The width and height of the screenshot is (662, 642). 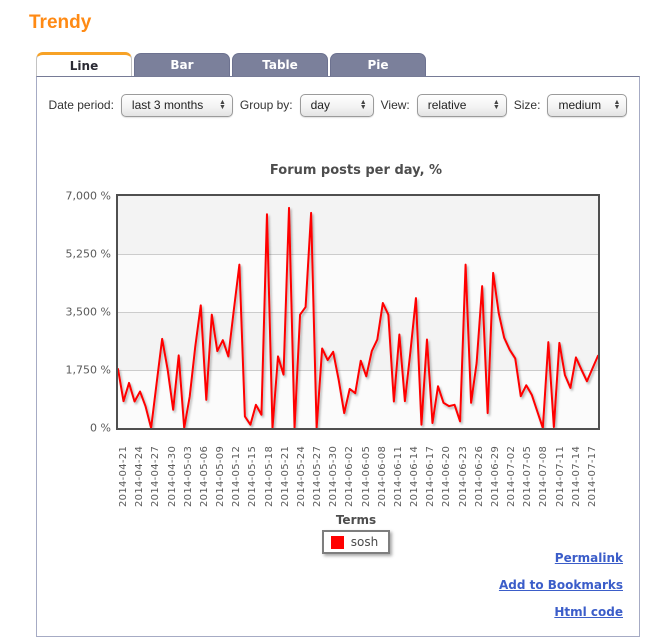 I want to click on x-tick-label: 2014-05-12, so click(x=237, y=476).